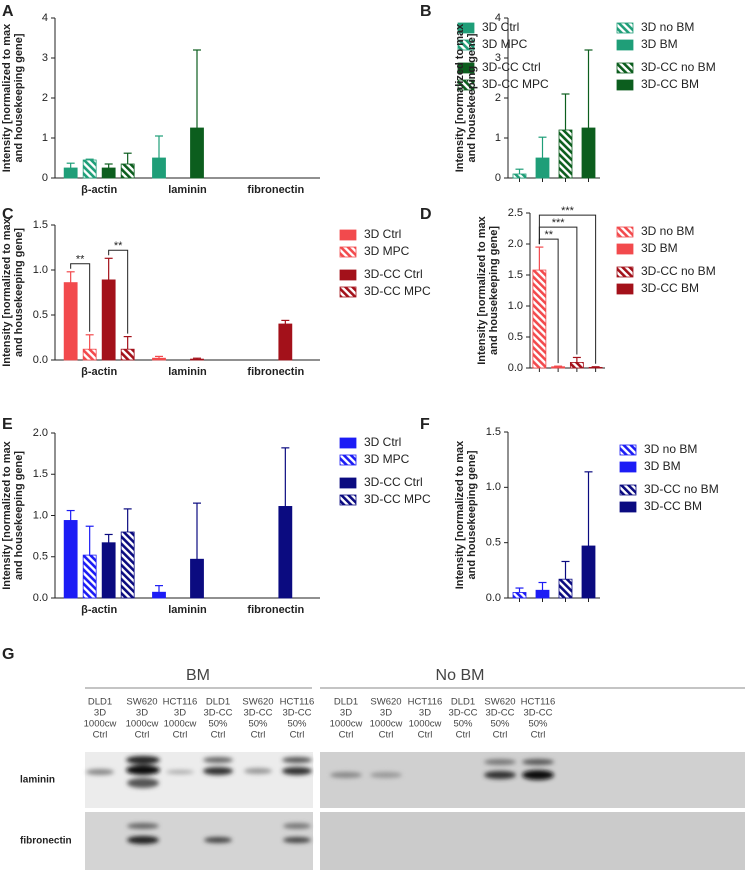 The image size is (746, 874). Describe the element at coordinates (460, 675) in the screenshot. I see `group-label: No BM` at that location.